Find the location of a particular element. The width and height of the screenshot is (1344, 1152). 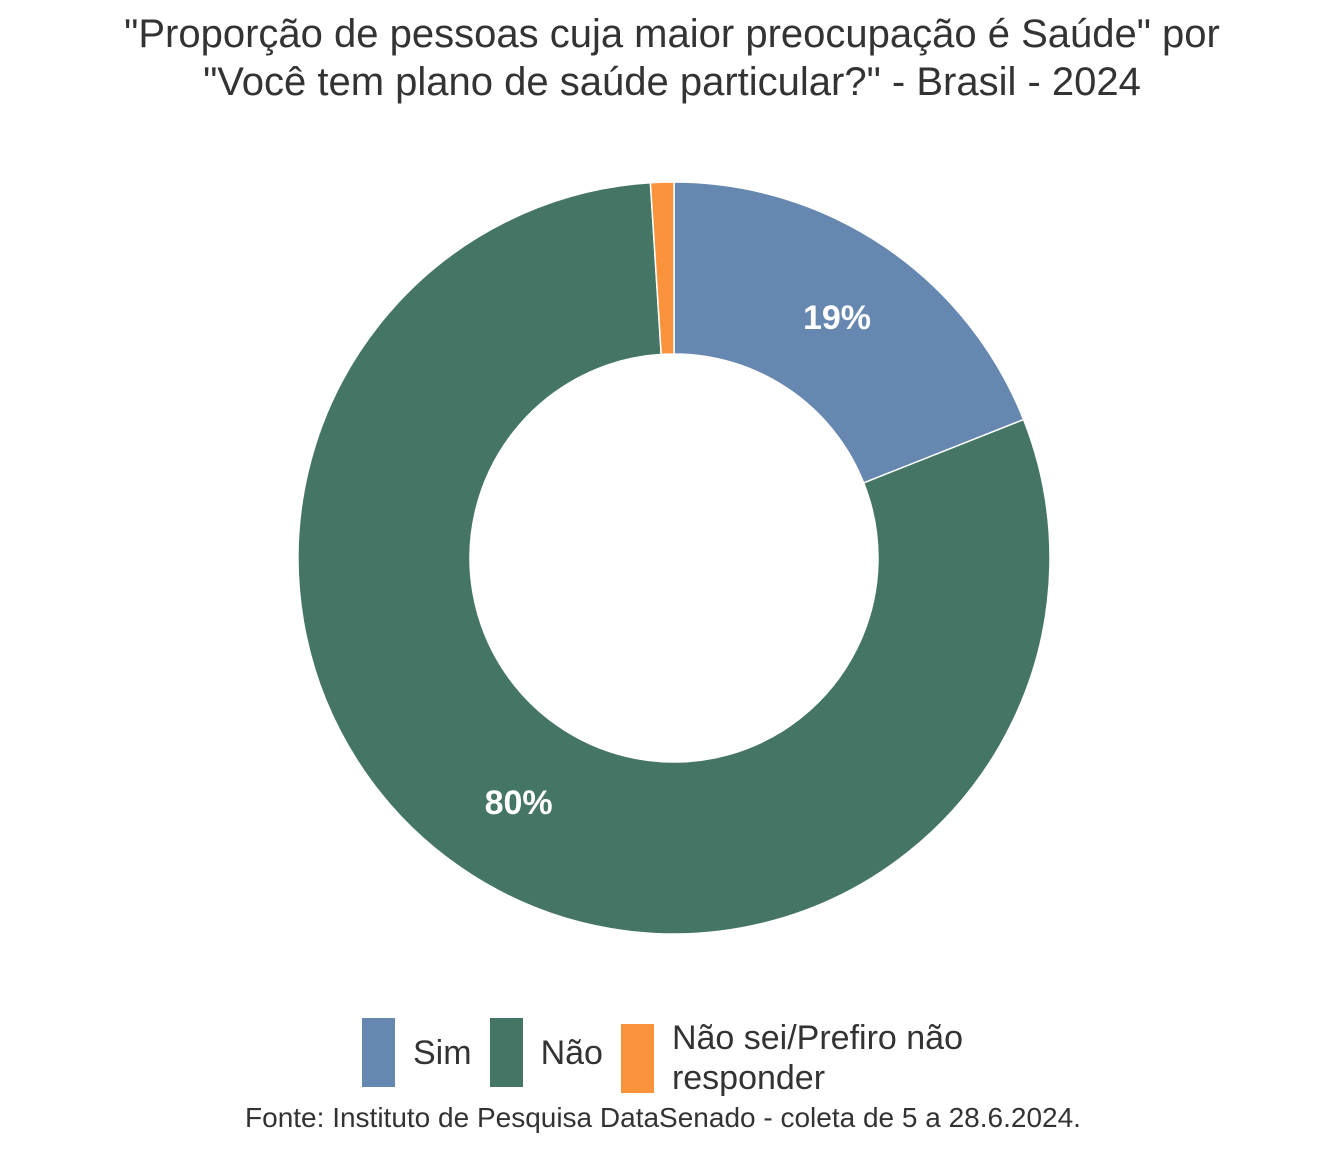

legend-item-sim: Sim is located at coordinates (417, 1052).